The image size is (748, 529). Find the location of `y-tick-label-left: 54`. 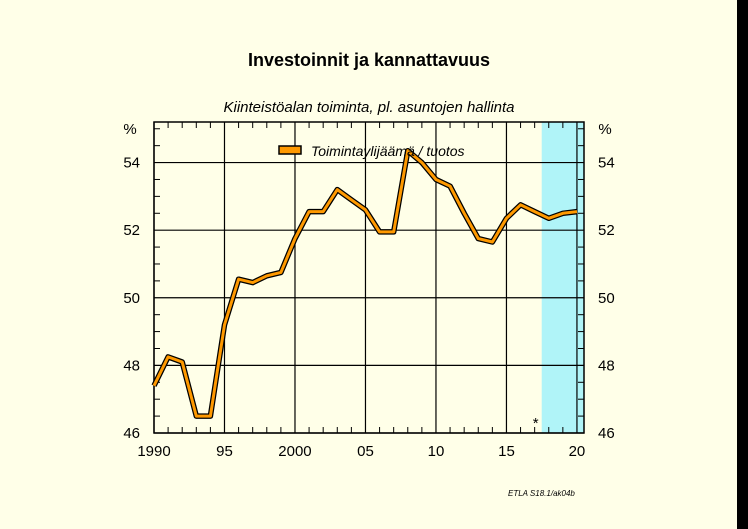

y-tick-label-left: 54 is located at coordinates (131, 163).